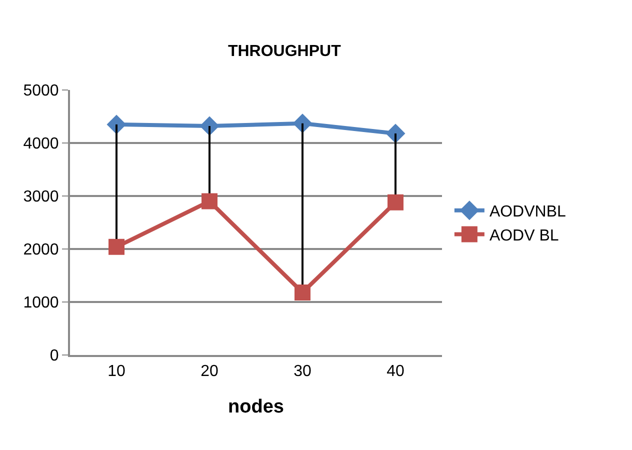 The height and width of the screenshot is (450, 632). I want to click on x-tick-label: 20, so click(209, 371).